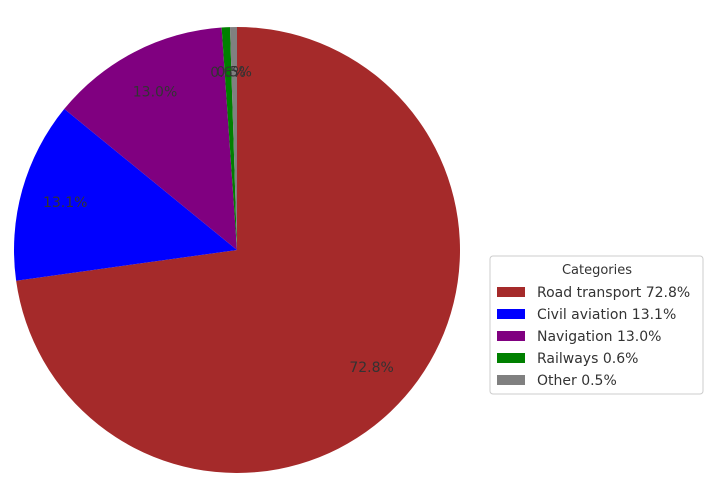 This screenshot has width=724, height=502. Describe the element at coordinates (511, 336) in the screenshot. I see `legend-swatch-navigation` at that location.